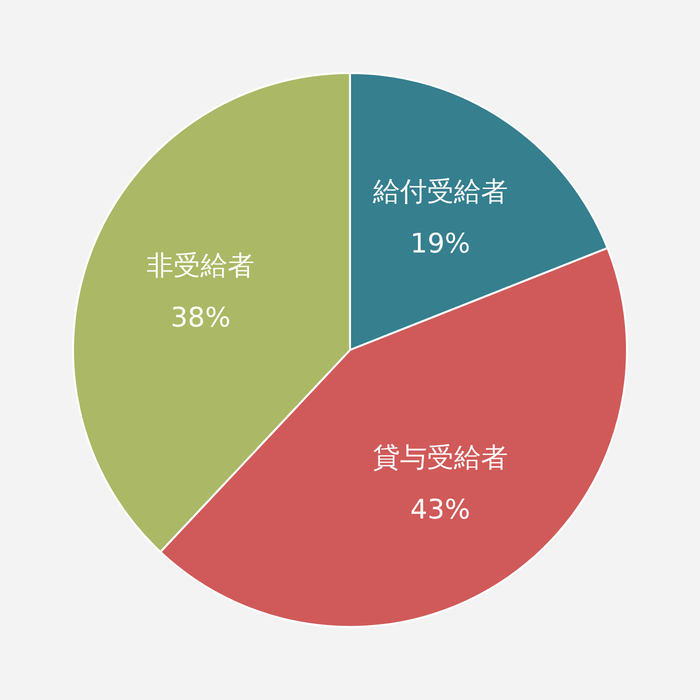  What do you see at coordinates (440, 510) in the screenshot?
I see `data-label: 43%` at bounding box center [440, 510].